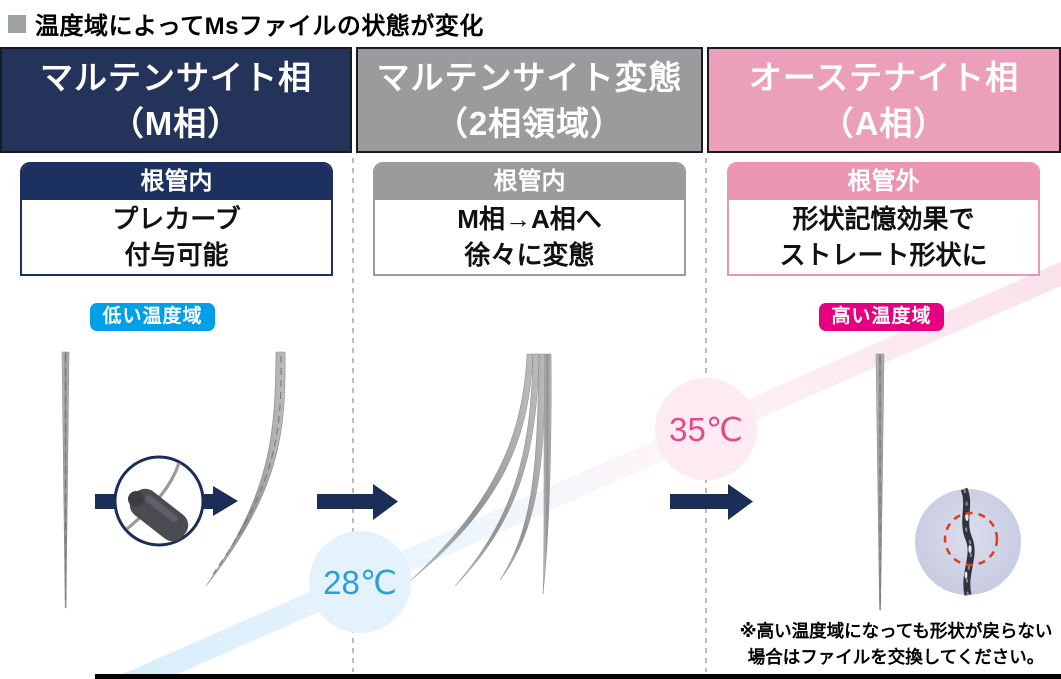 The height and width of the screenshot is (679, 1061). What do you see at coordinates (176, 100) in the screenshot?
I see `phase-header-martensite: マルテンサイト相 （M相）` at bounding box center [176, 100].